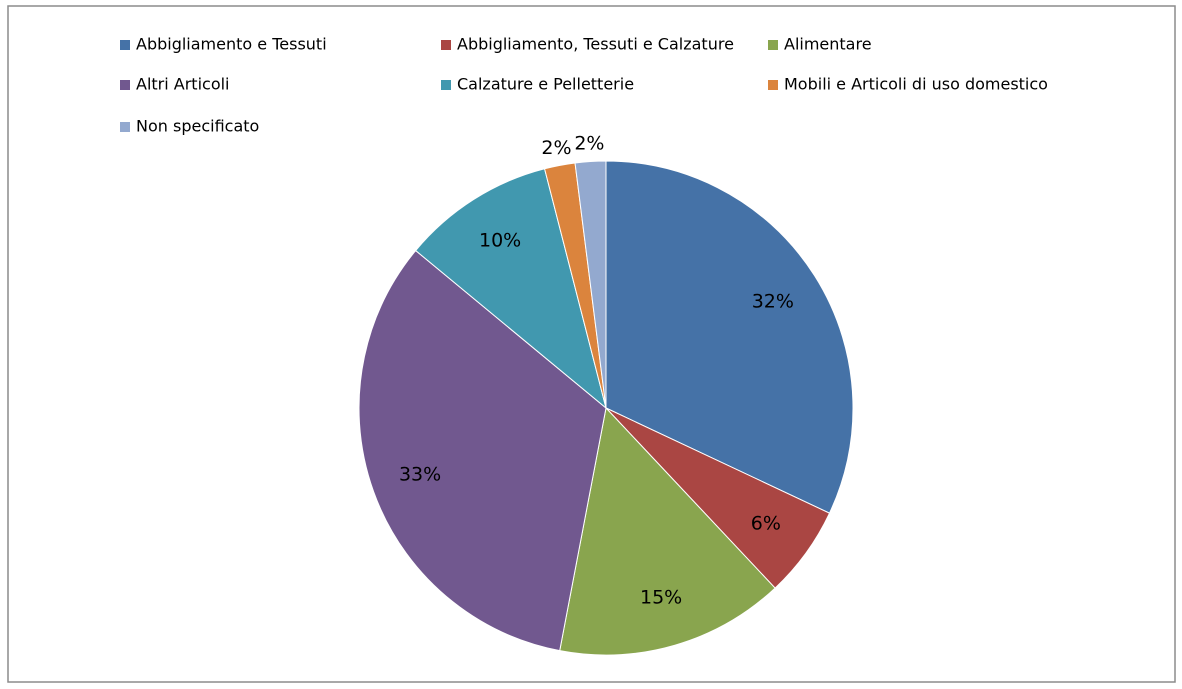  Describe the element at coordinates (420, 474) in the screenshot. I see `data-label: 33%` at that location.